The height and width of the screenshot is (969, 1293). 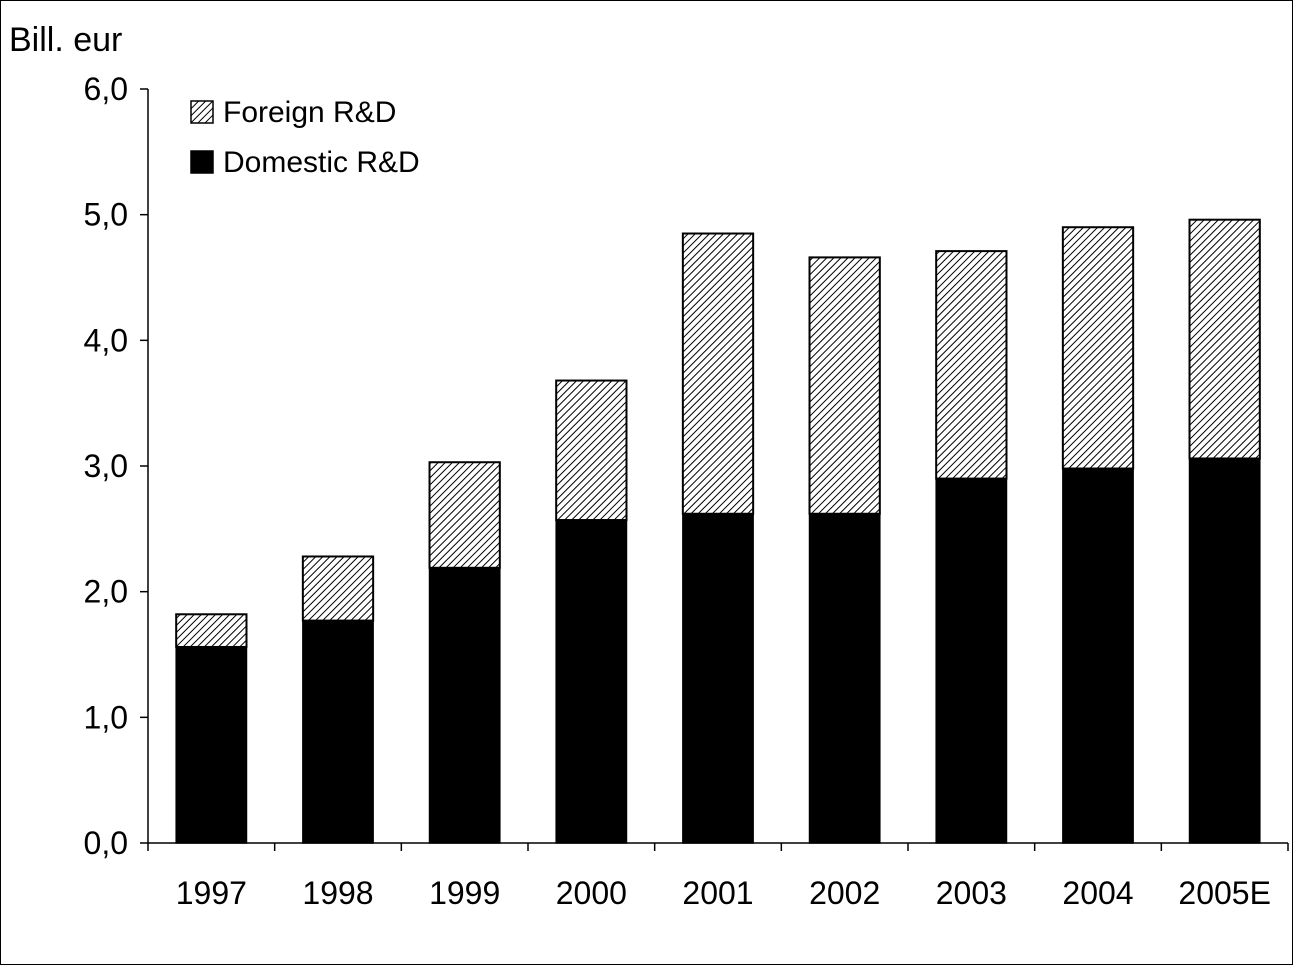 What do you see at coordinates (464, 515) in the screenshot?
I see `bar-foreign-1999` at bounding box center [464, 515].